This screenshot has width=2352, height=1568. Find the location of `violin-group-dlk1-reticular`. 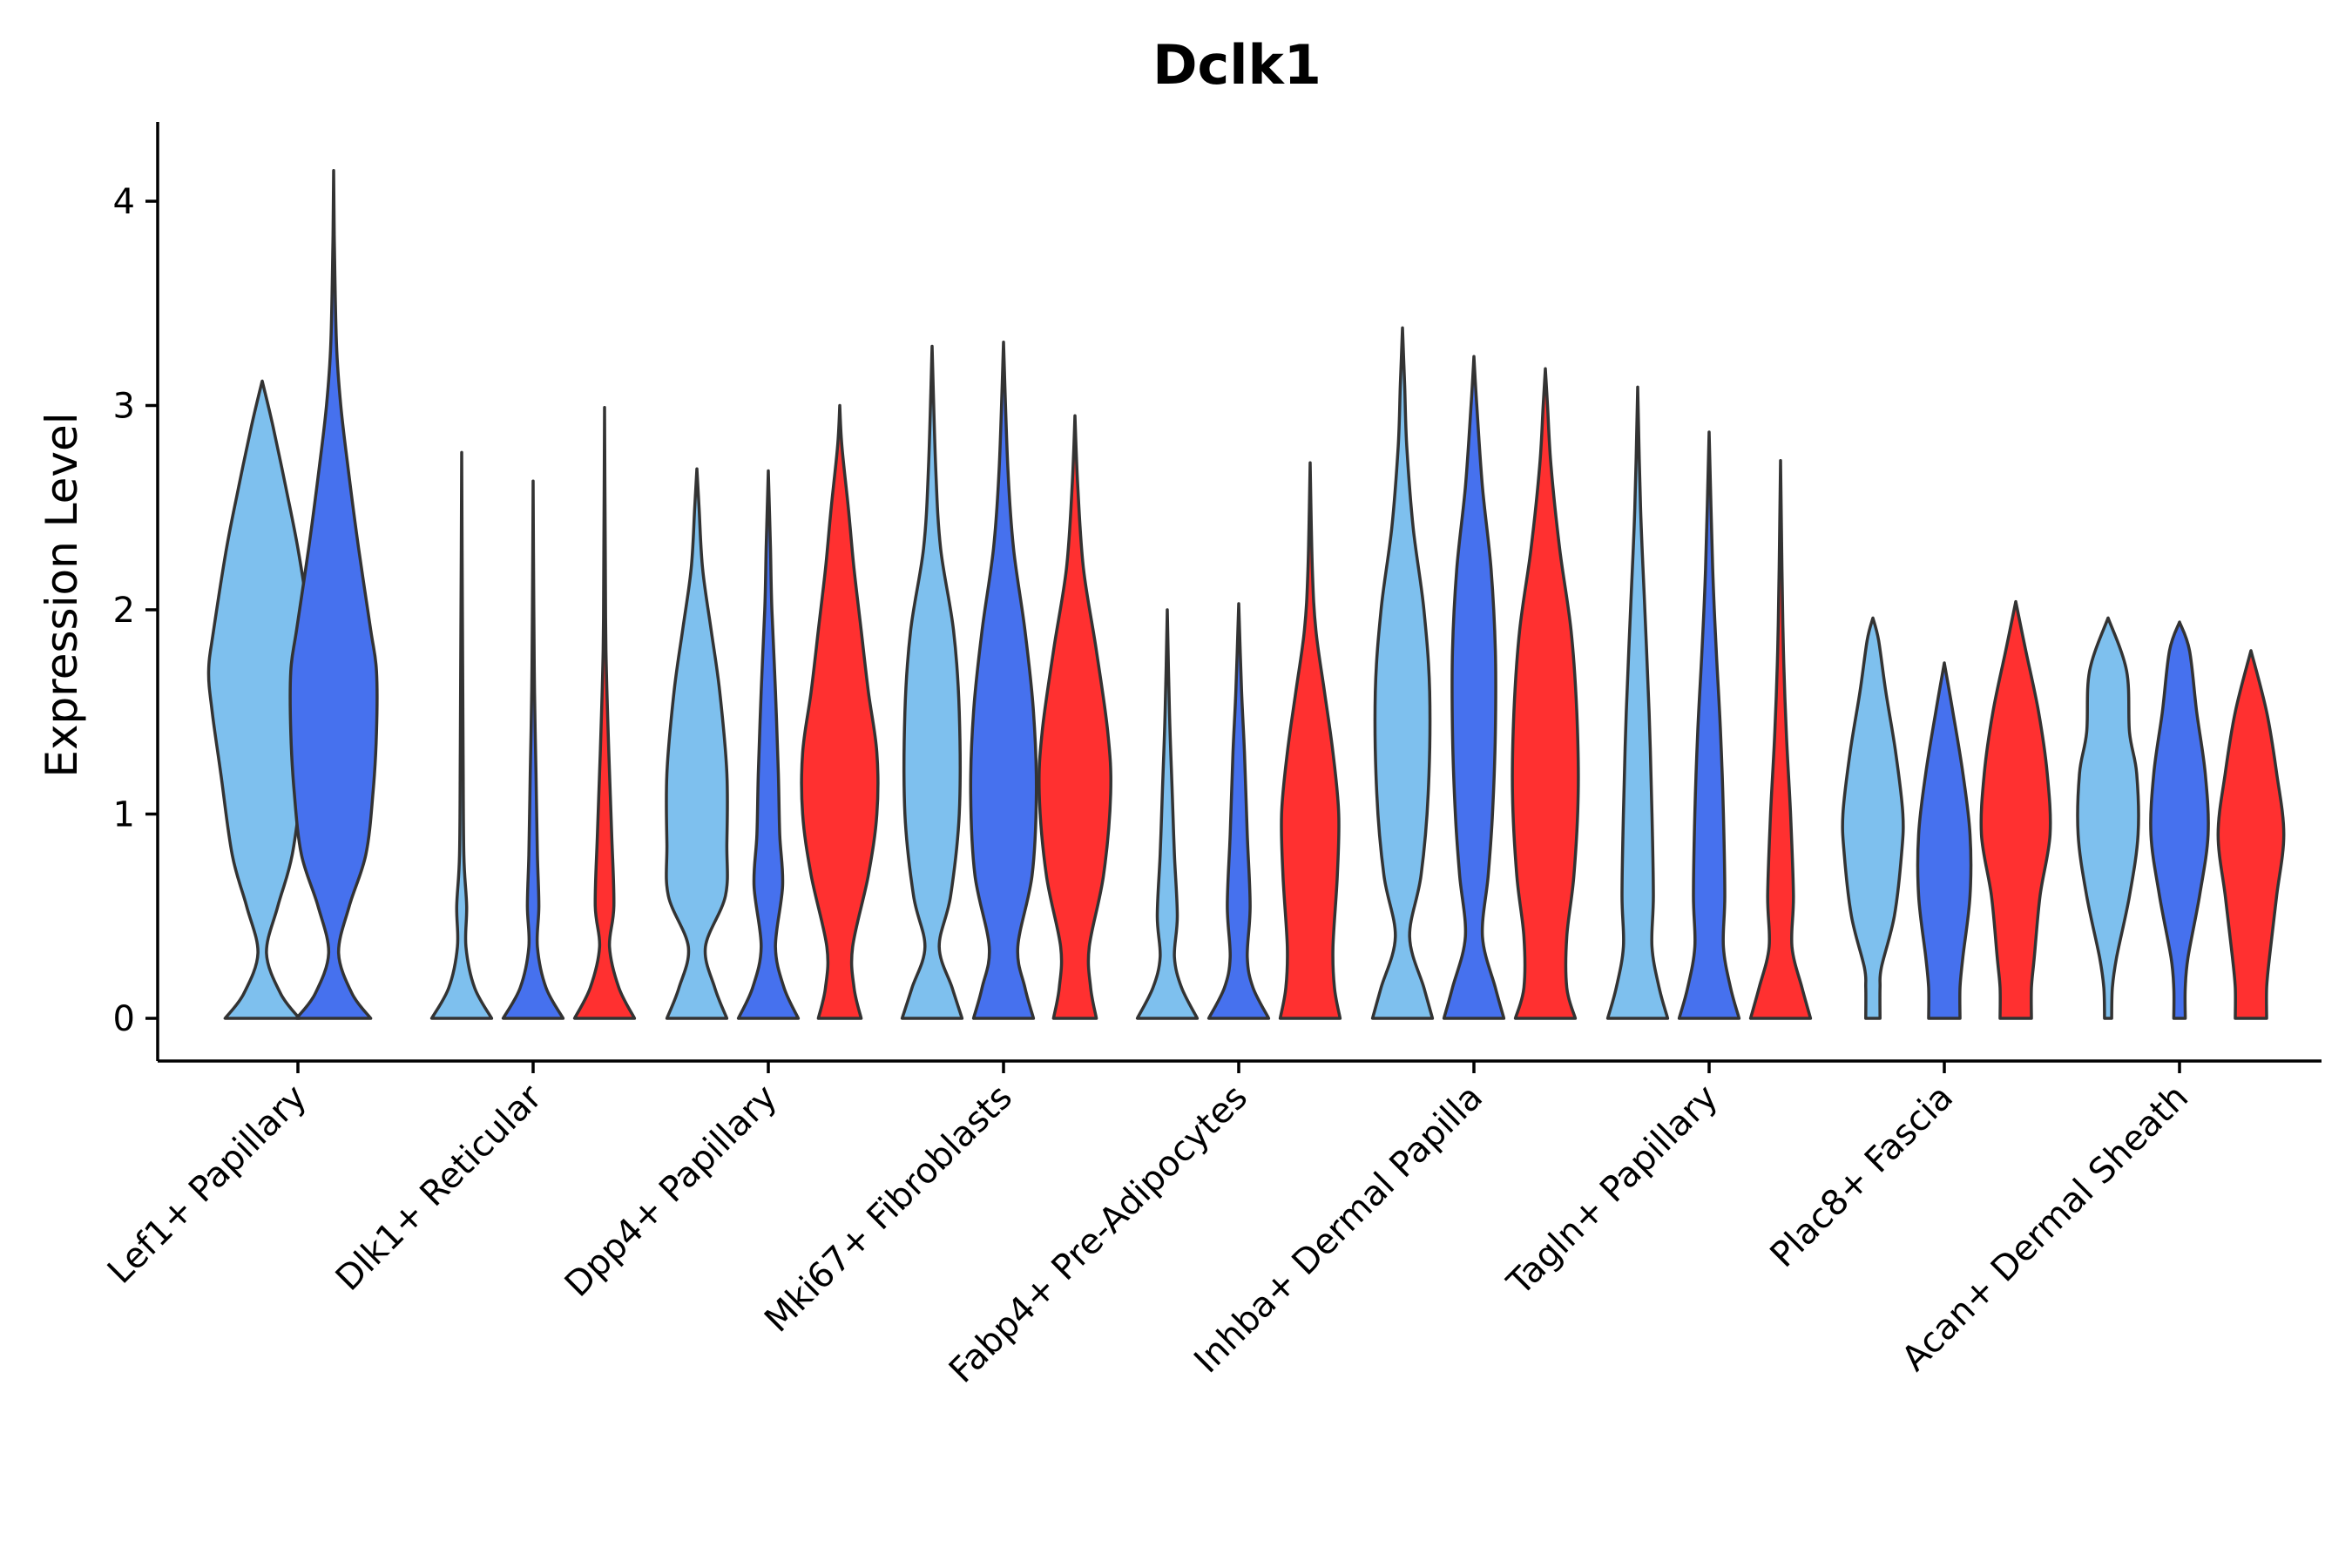

violin-group-dlk1-reticular is located at coordinates (533, 713).